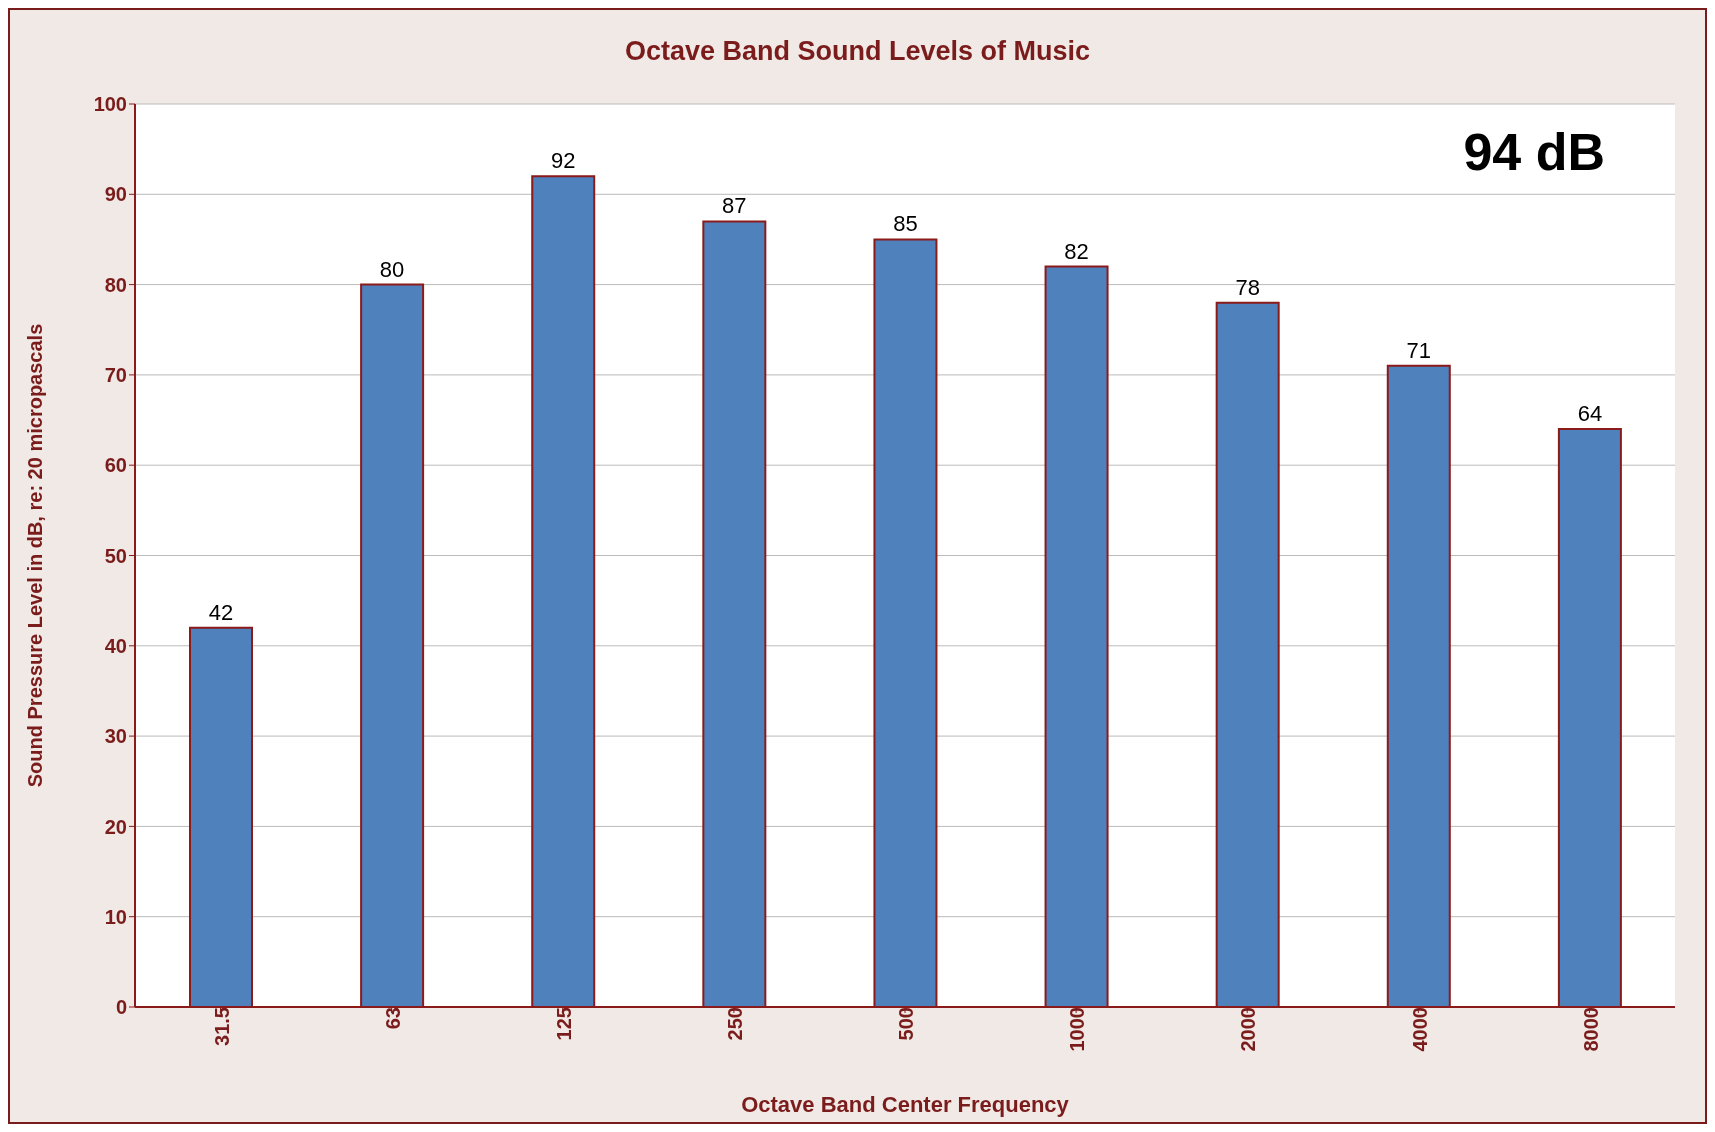  Describe the element at coordinates (563, 161) in the screenshot. I see `data-label: 92` at that location.